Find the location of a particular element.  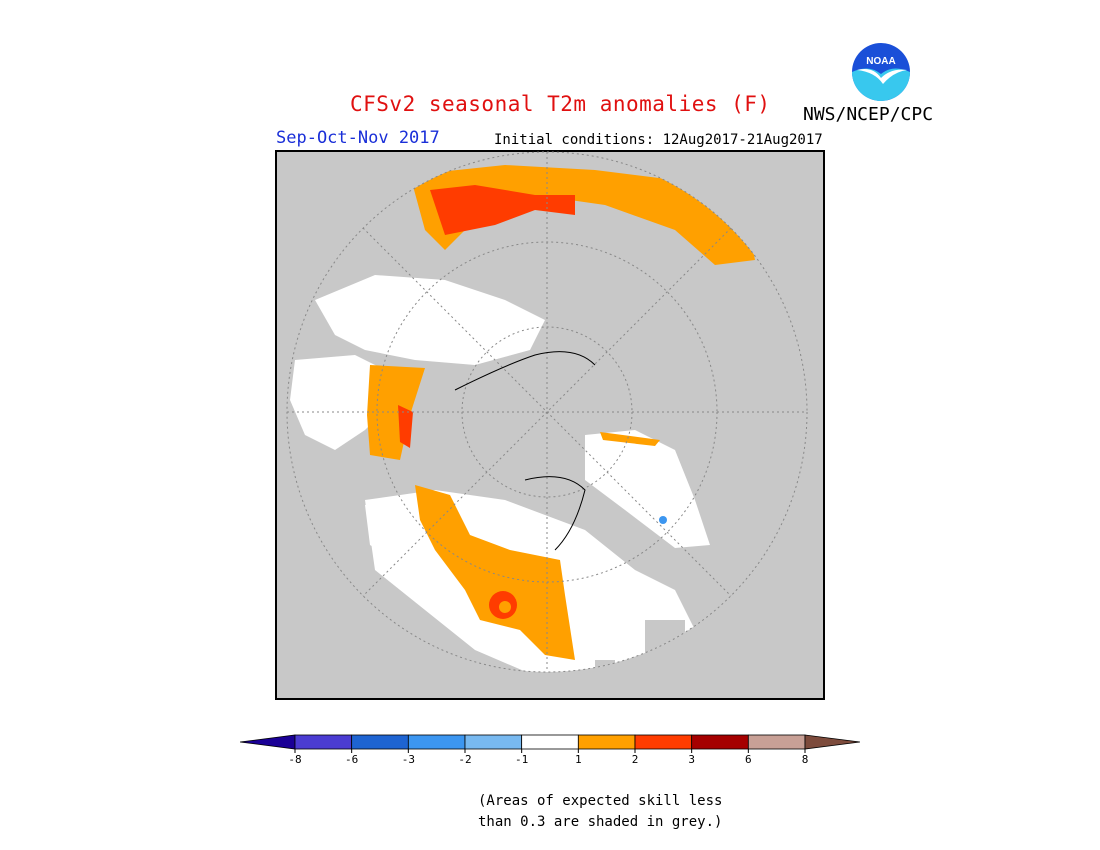

land-alaska is located at coordinates (392, 527).